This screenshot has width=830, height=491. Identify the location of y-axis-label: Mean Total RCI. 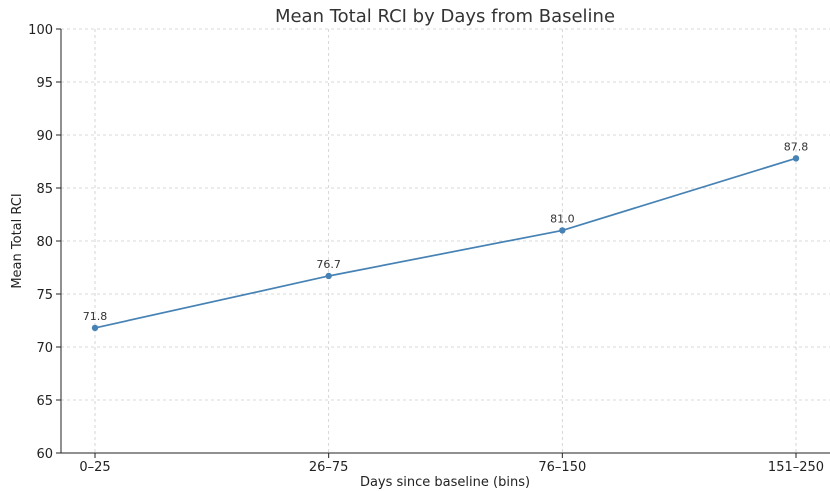
(17, 240).